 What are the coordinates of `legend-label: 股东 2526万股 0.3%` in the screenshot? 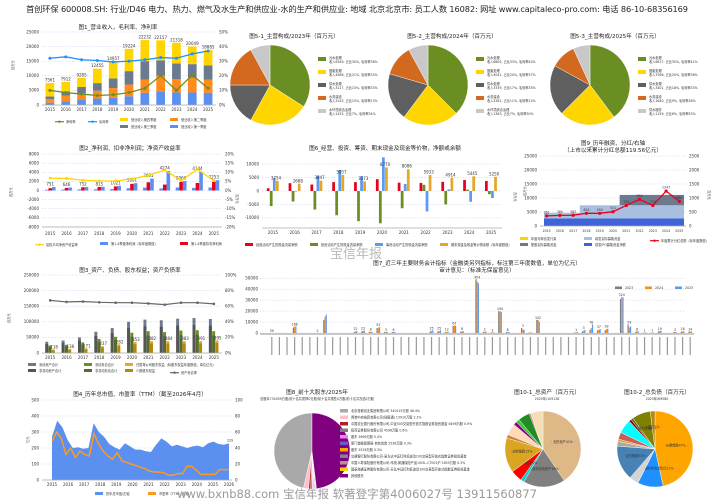 It's located at (366, 449).